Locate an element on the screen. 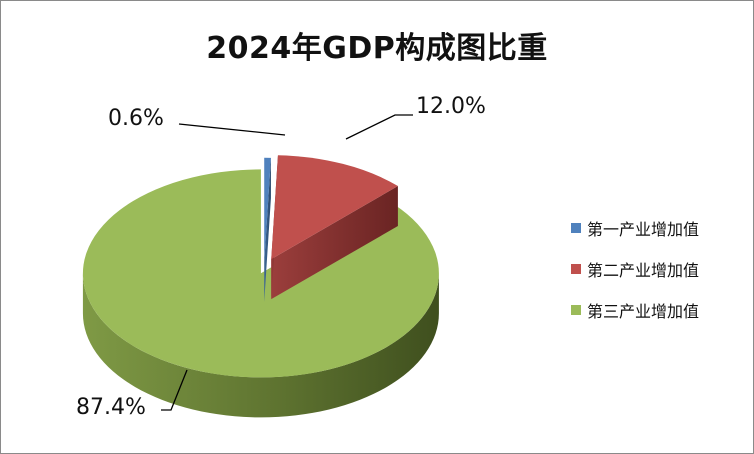 The width and height of the screenshot is (754, 454). legend-swatch-secondary is located at coordinates (576, 268).